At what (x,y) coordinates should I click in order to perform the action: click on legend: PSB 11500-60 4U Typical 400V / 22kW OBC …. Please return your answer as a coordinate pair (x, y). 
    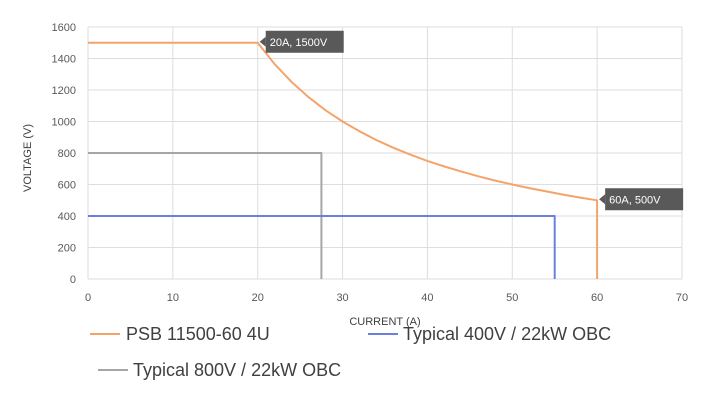
    Looking at the image, I should click on (350, 352).